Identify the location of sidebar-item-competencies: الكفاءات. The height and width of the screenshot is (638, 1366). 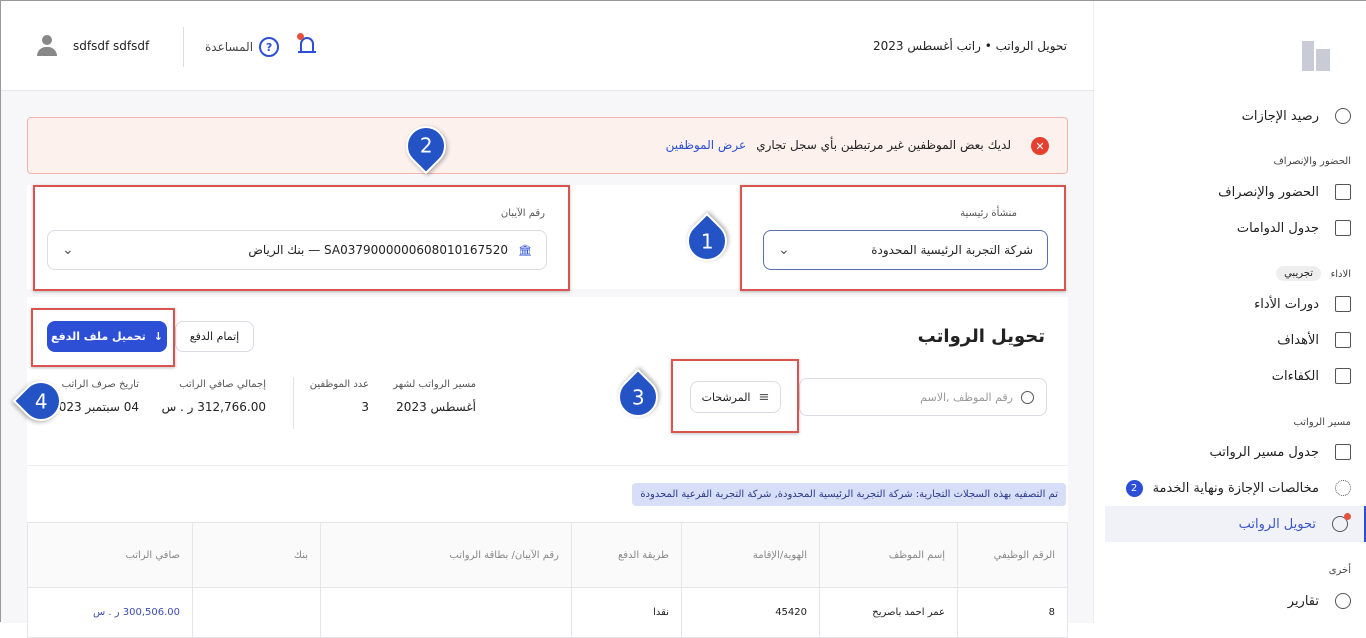
(1235, 376).